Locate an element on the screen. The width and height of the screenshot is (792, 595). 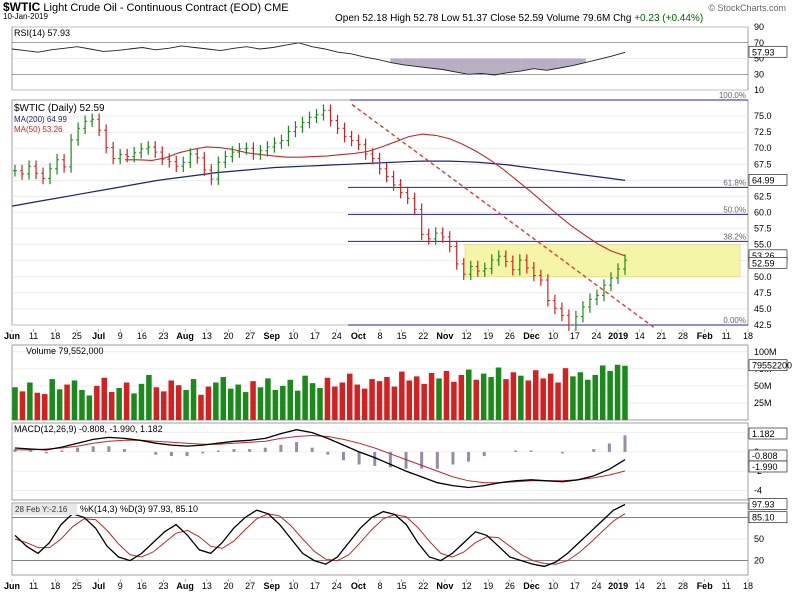
rsi-tick-label: 90 is located at coordinates (759, 27).